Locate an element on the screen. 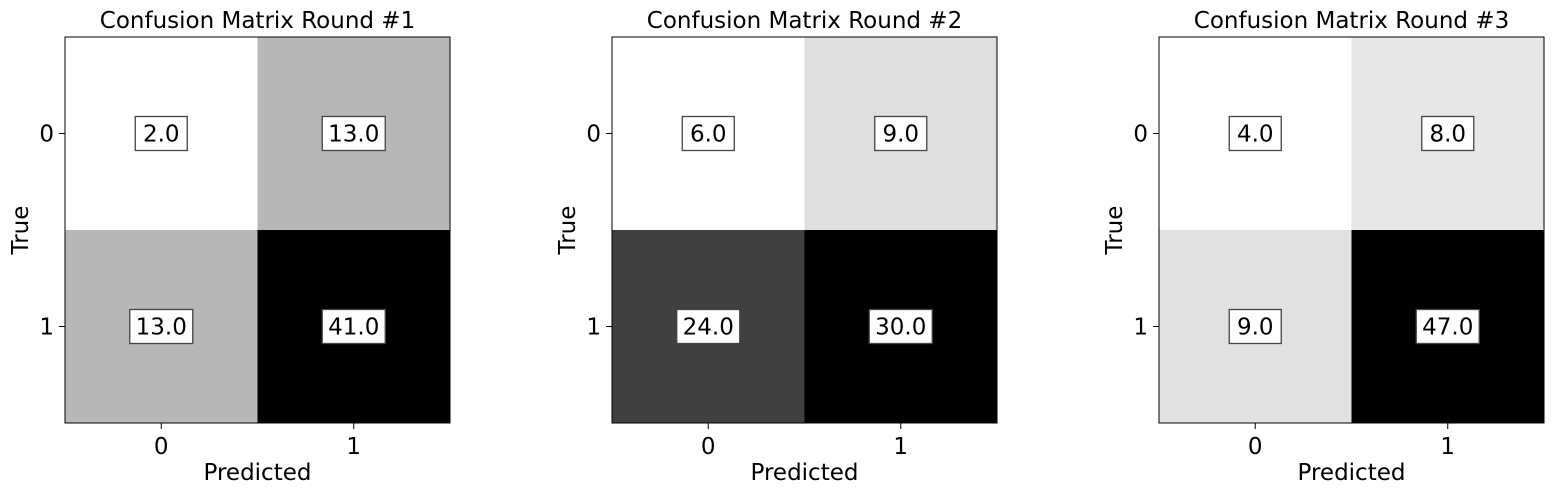 This screenshot has width=1553, height=495. cell-value-label: 24.0 is located at coordinates (708, 328).